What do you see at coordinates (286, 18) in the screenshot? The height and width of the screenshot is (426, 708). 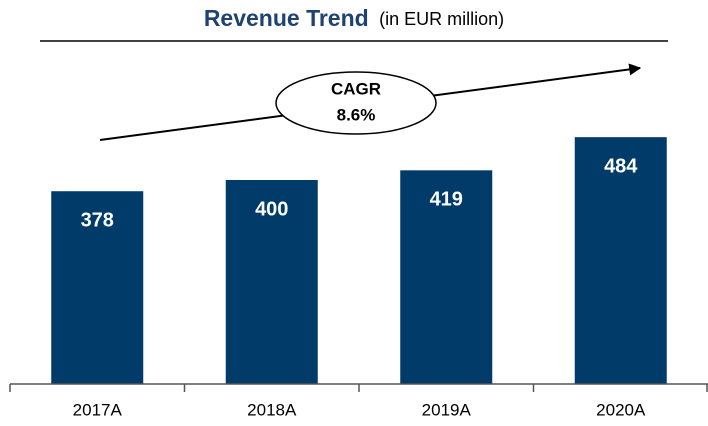 I see `chart-title: Revenue Trend` at bounding box center [286, 18].